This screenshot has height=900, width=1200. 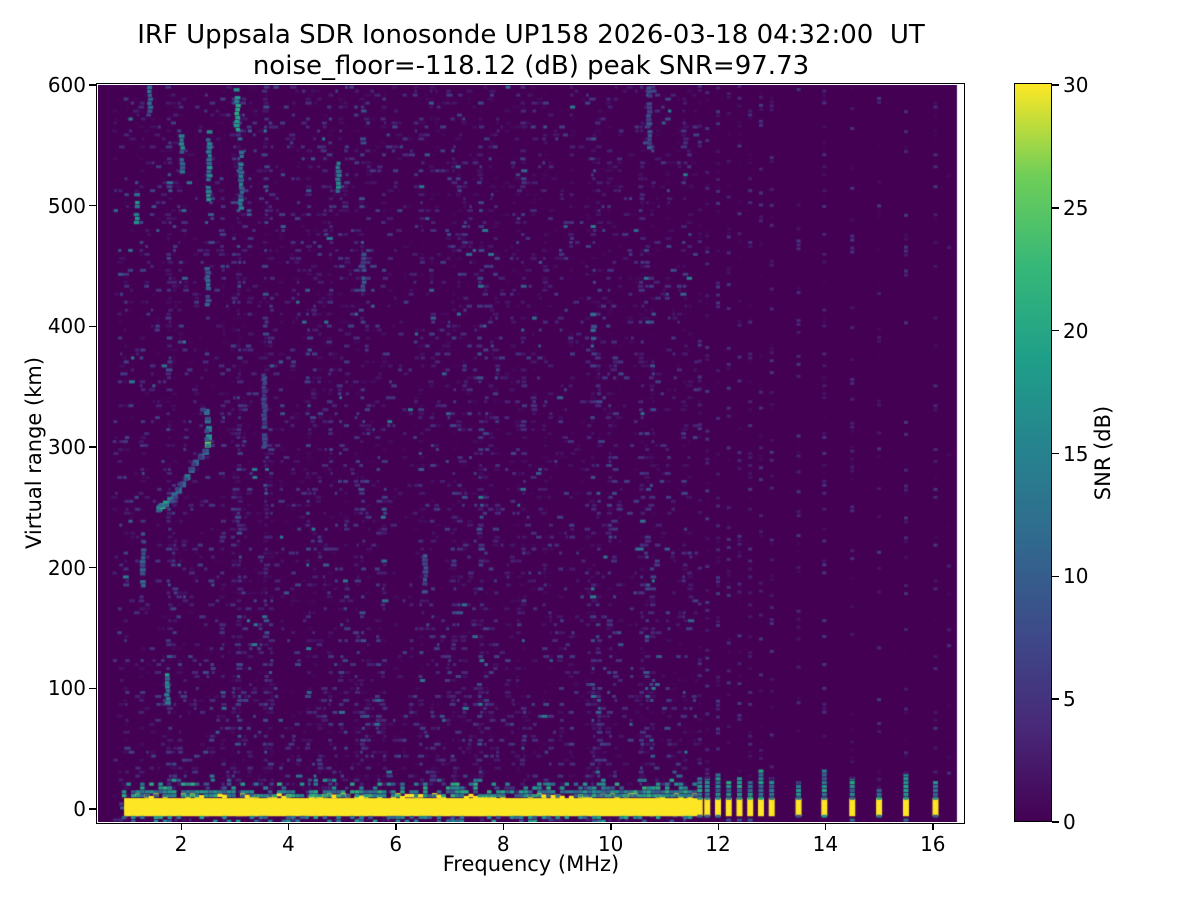 What do you see at coordinates (66, 205) in the screenshot?
I see `y-tick-label: 500` at bounding box center [66, 205].